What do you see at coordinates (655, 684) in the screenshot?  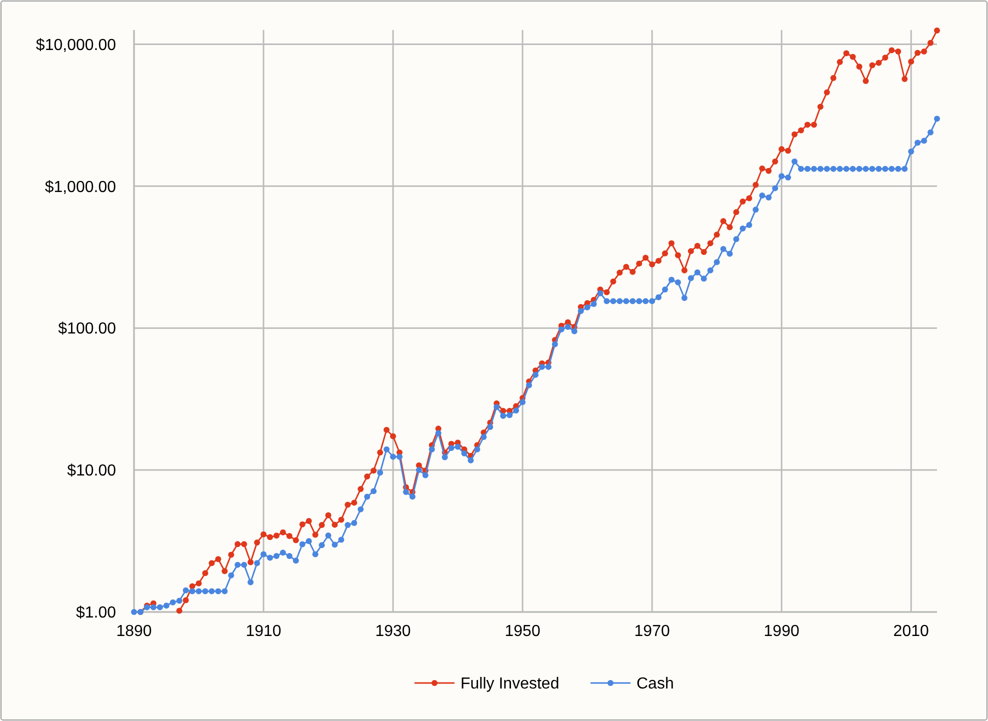 I see `legend-label: Cash` at bounding box center [655, 684].